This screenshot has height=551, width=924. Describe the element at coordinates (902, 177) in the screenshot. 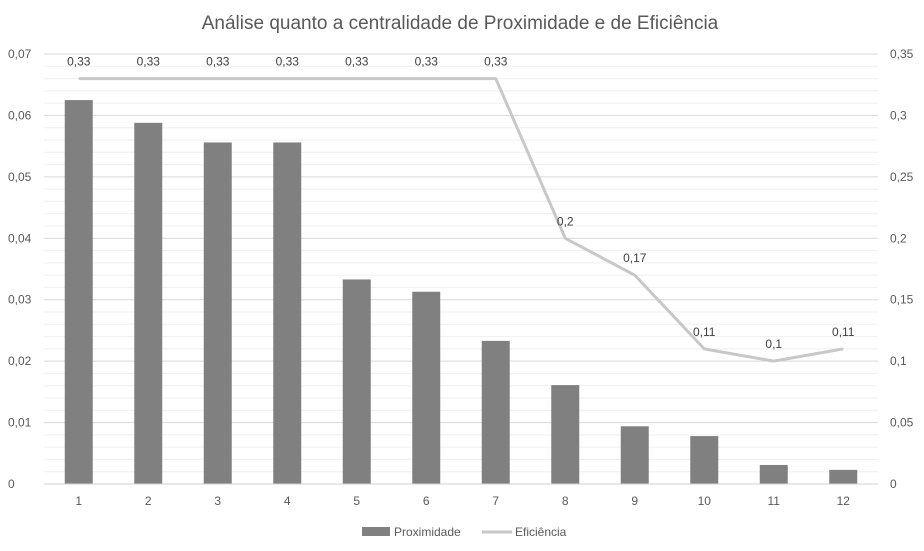

I see `y-right-tick-label: 0,25` at that location.